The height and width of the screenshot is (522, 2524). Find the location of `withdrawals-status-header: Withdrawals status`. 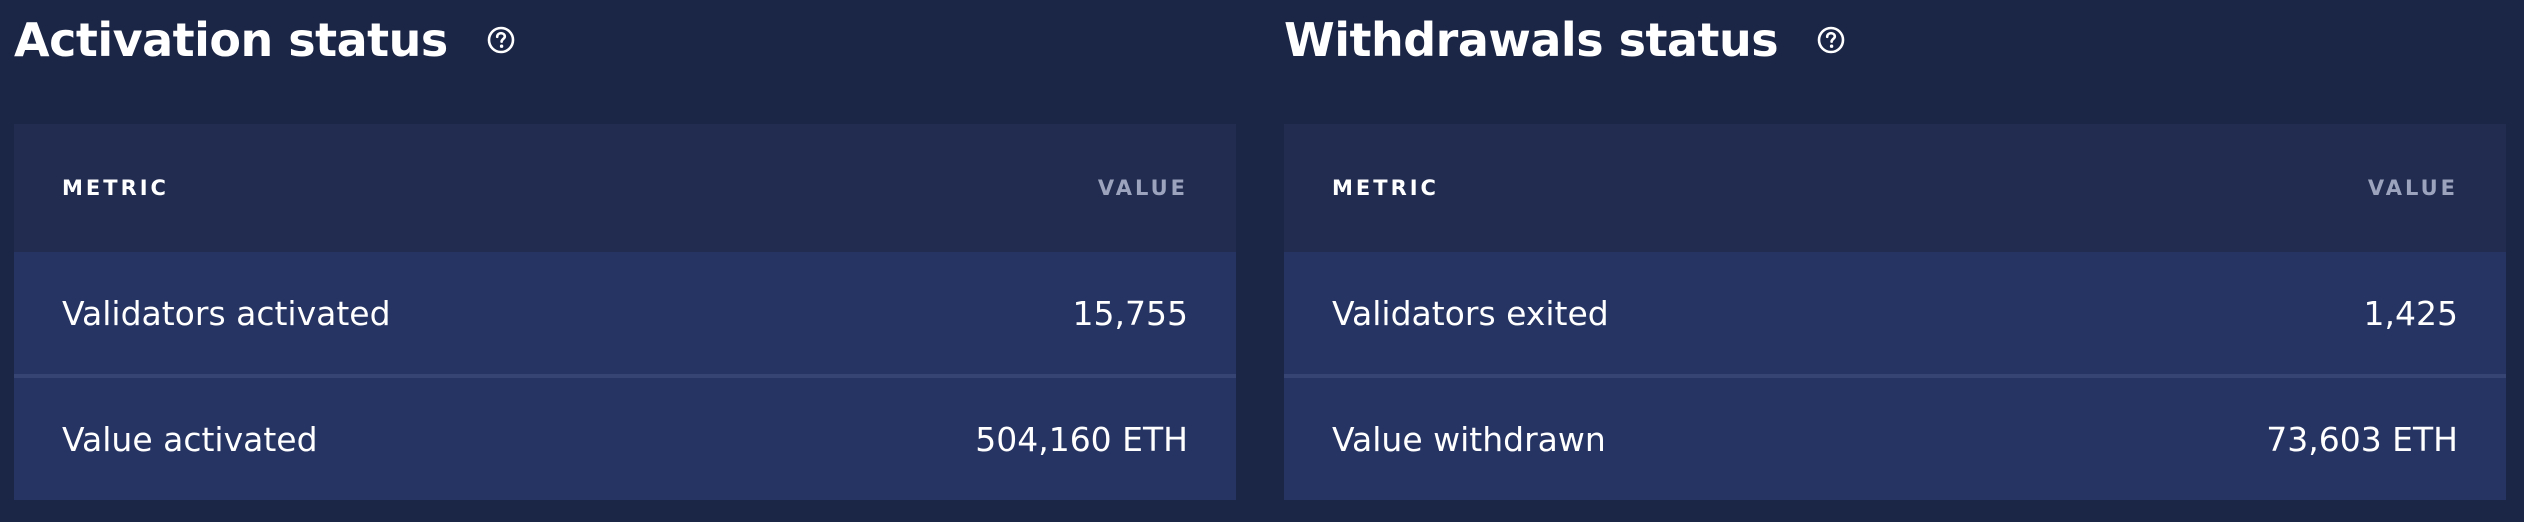

withdrawals-status-header: Withdrawals status is located at coordinates (1895, 40).